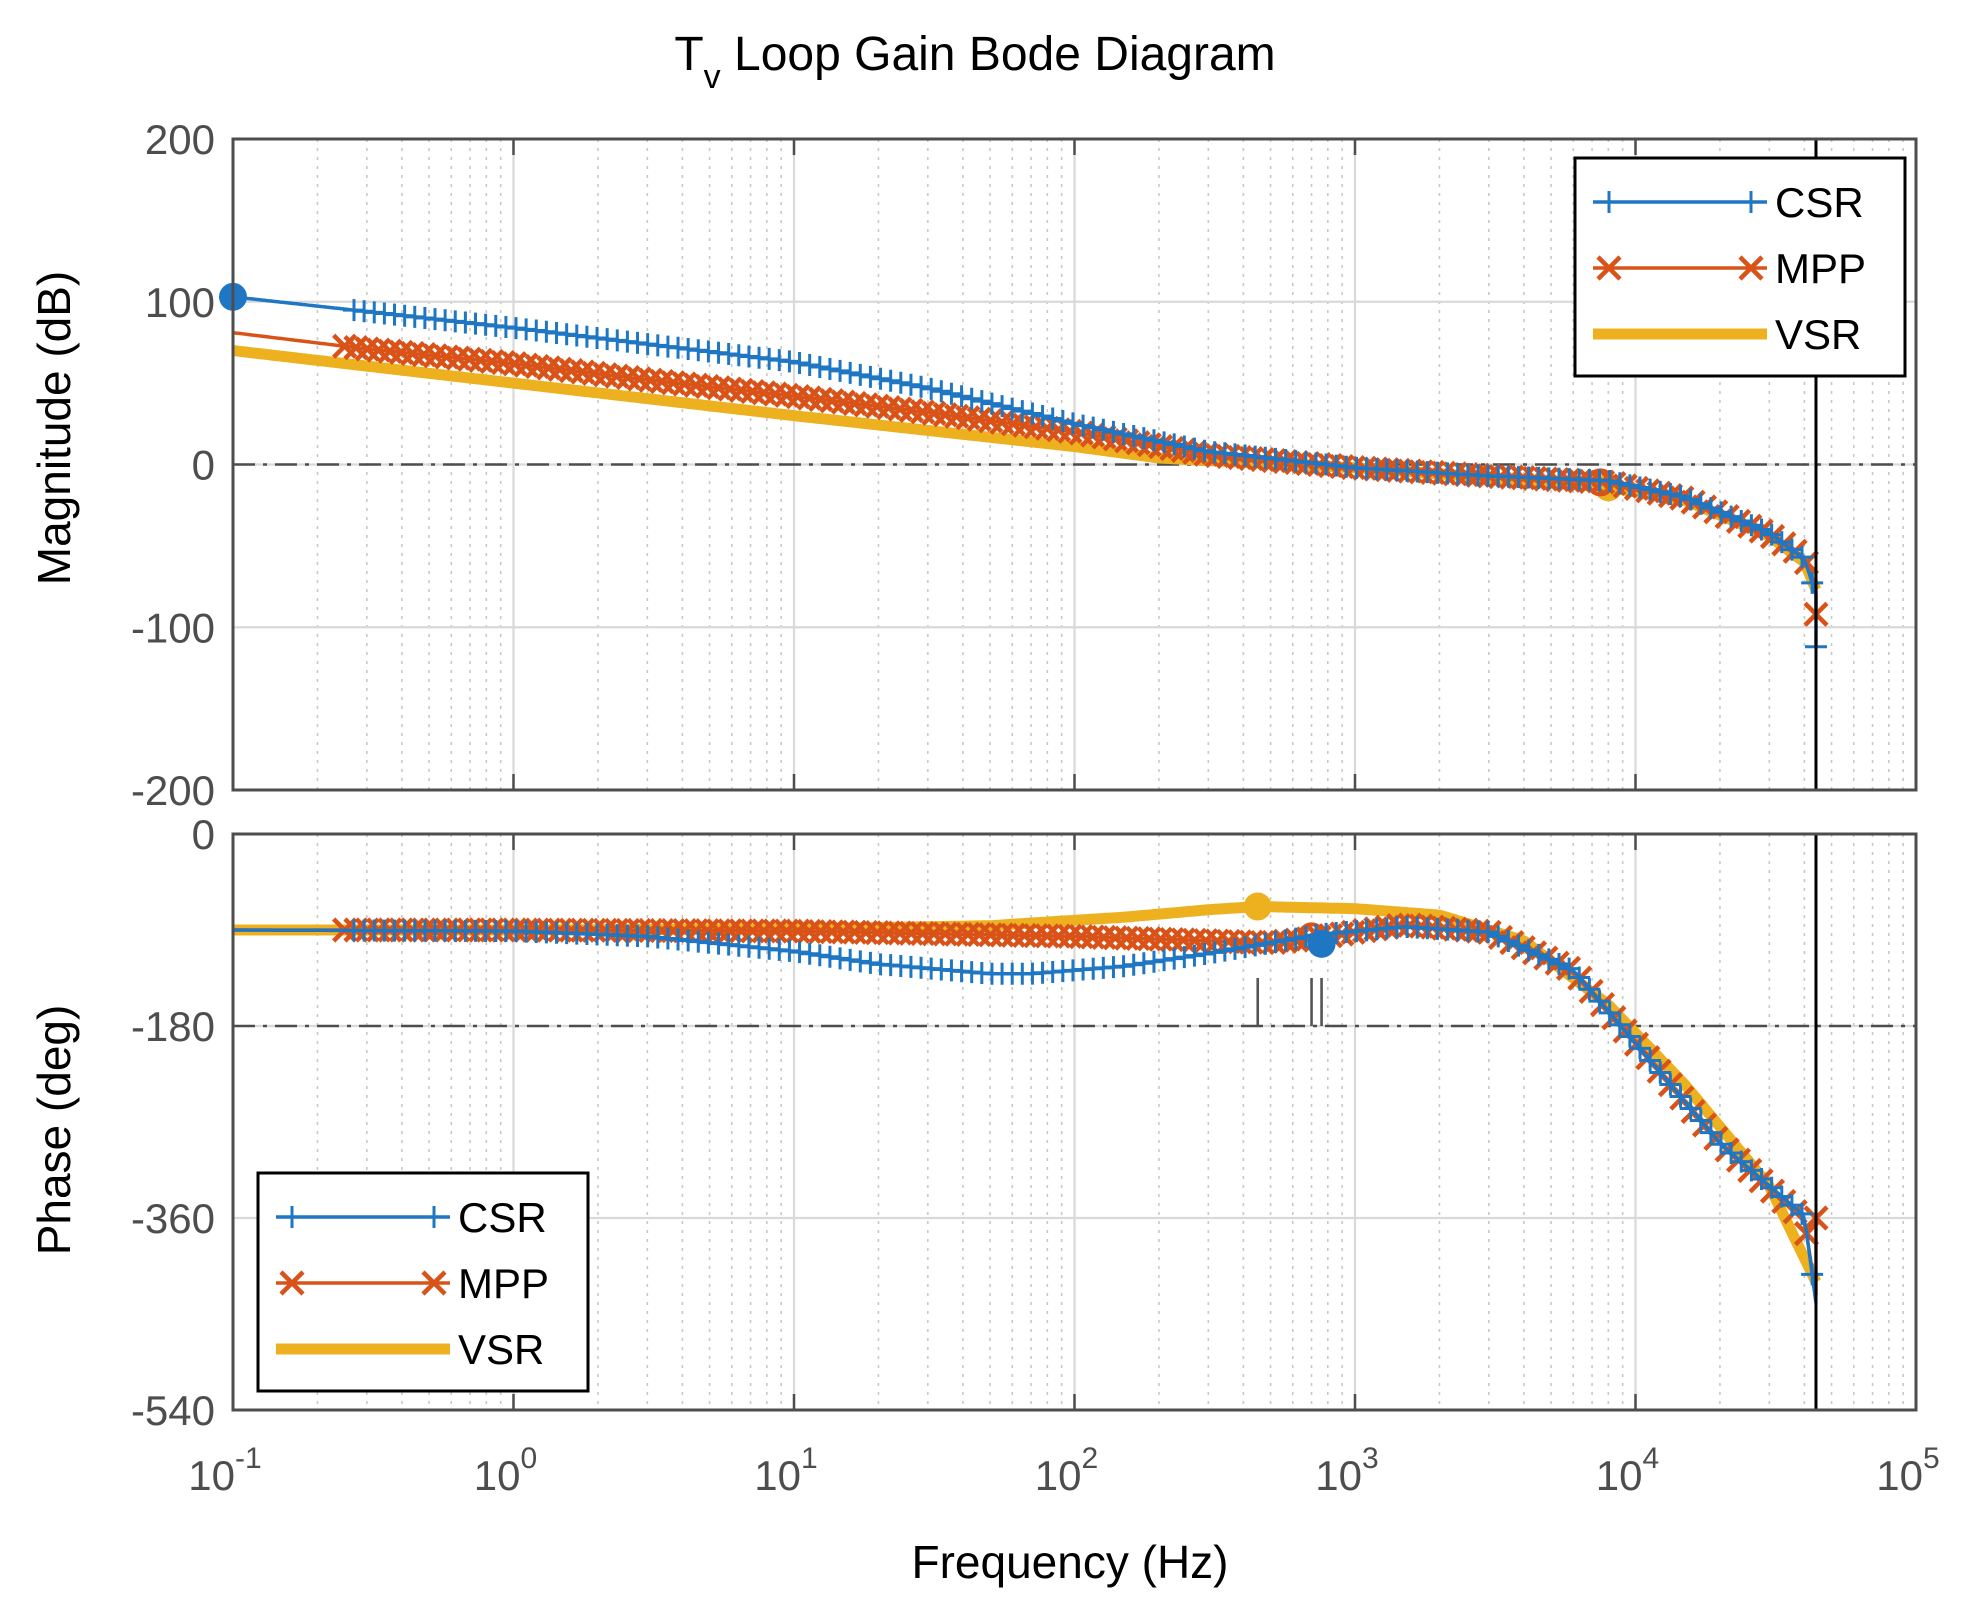 This screenshot has height=1607, width=1970. I want to click on magnitude-y-tick-label: -200, so click(173, 790).